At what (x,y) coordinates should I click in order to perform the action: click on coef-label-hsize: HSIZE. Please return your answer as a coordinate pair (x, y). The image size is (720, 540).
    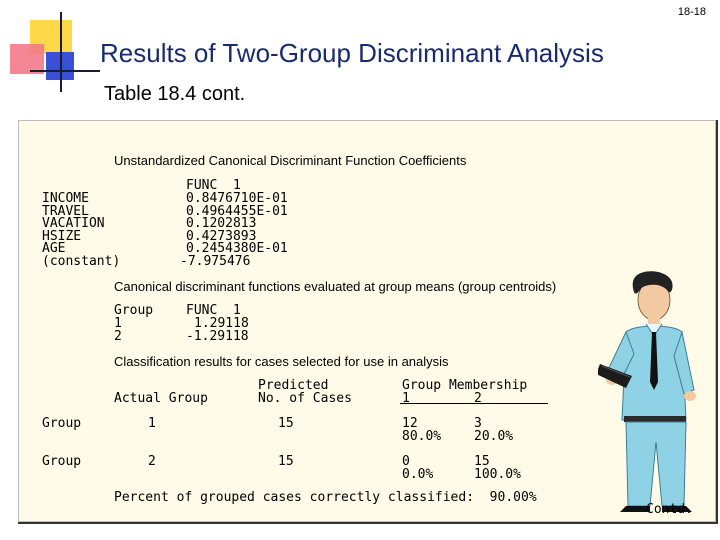
    Looking at the image, I should click on (62, 236).